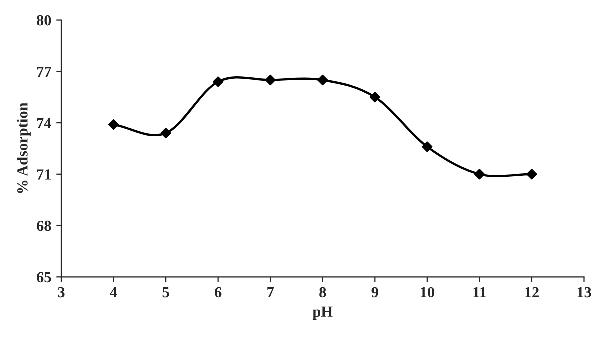 This screenshot has width=615, height=338. I want to click on y-tick-label: 71, so click(44, 175).